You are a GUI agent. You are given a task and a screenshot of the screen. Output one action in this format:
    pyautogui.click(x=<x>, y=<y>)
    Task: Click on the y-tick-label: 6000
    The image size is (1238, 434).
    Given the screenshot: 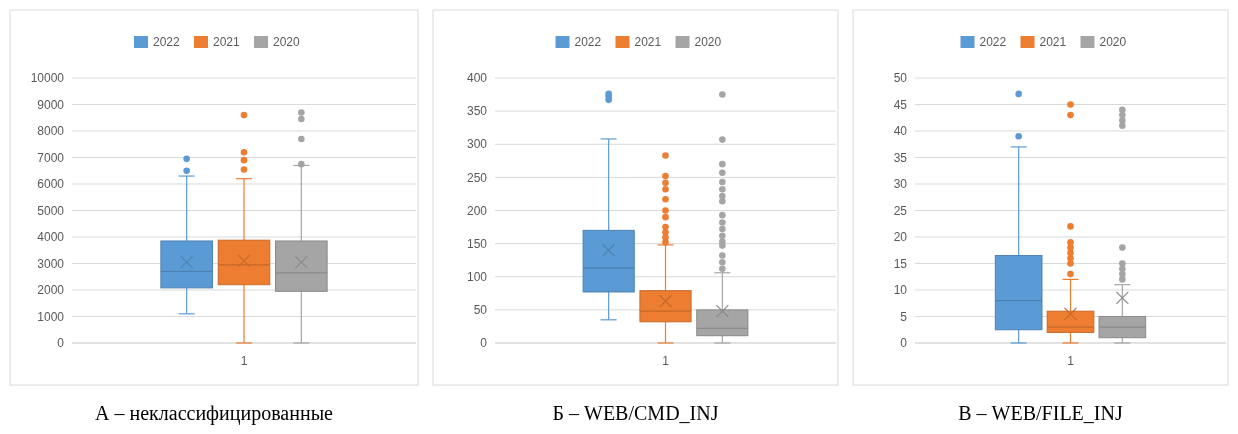 What is the action you would take?
    pyautogui.click(x=51, y=184)
    